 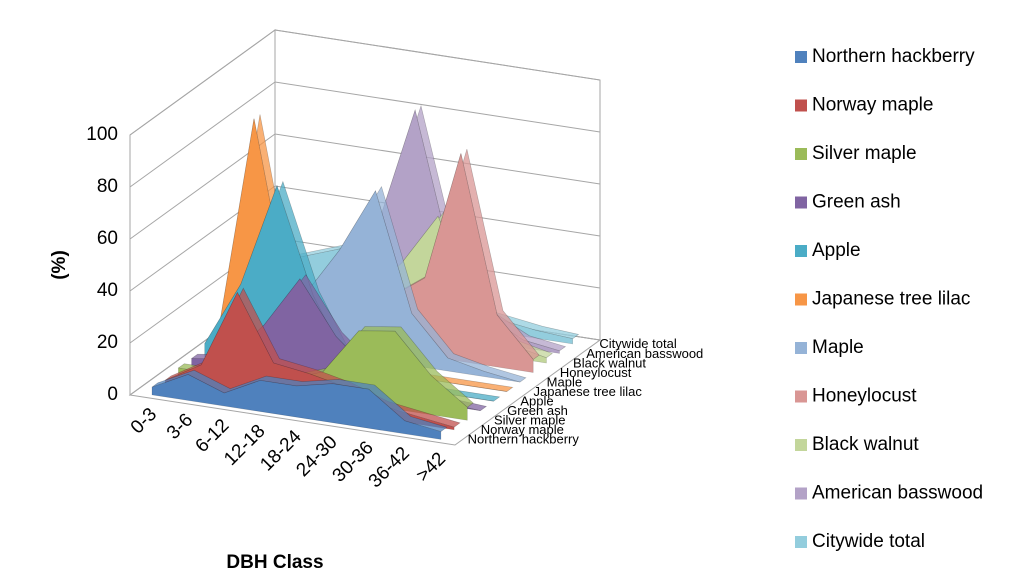 I want to click on legend-label: Honeylocust, so click(x=864, y=396).